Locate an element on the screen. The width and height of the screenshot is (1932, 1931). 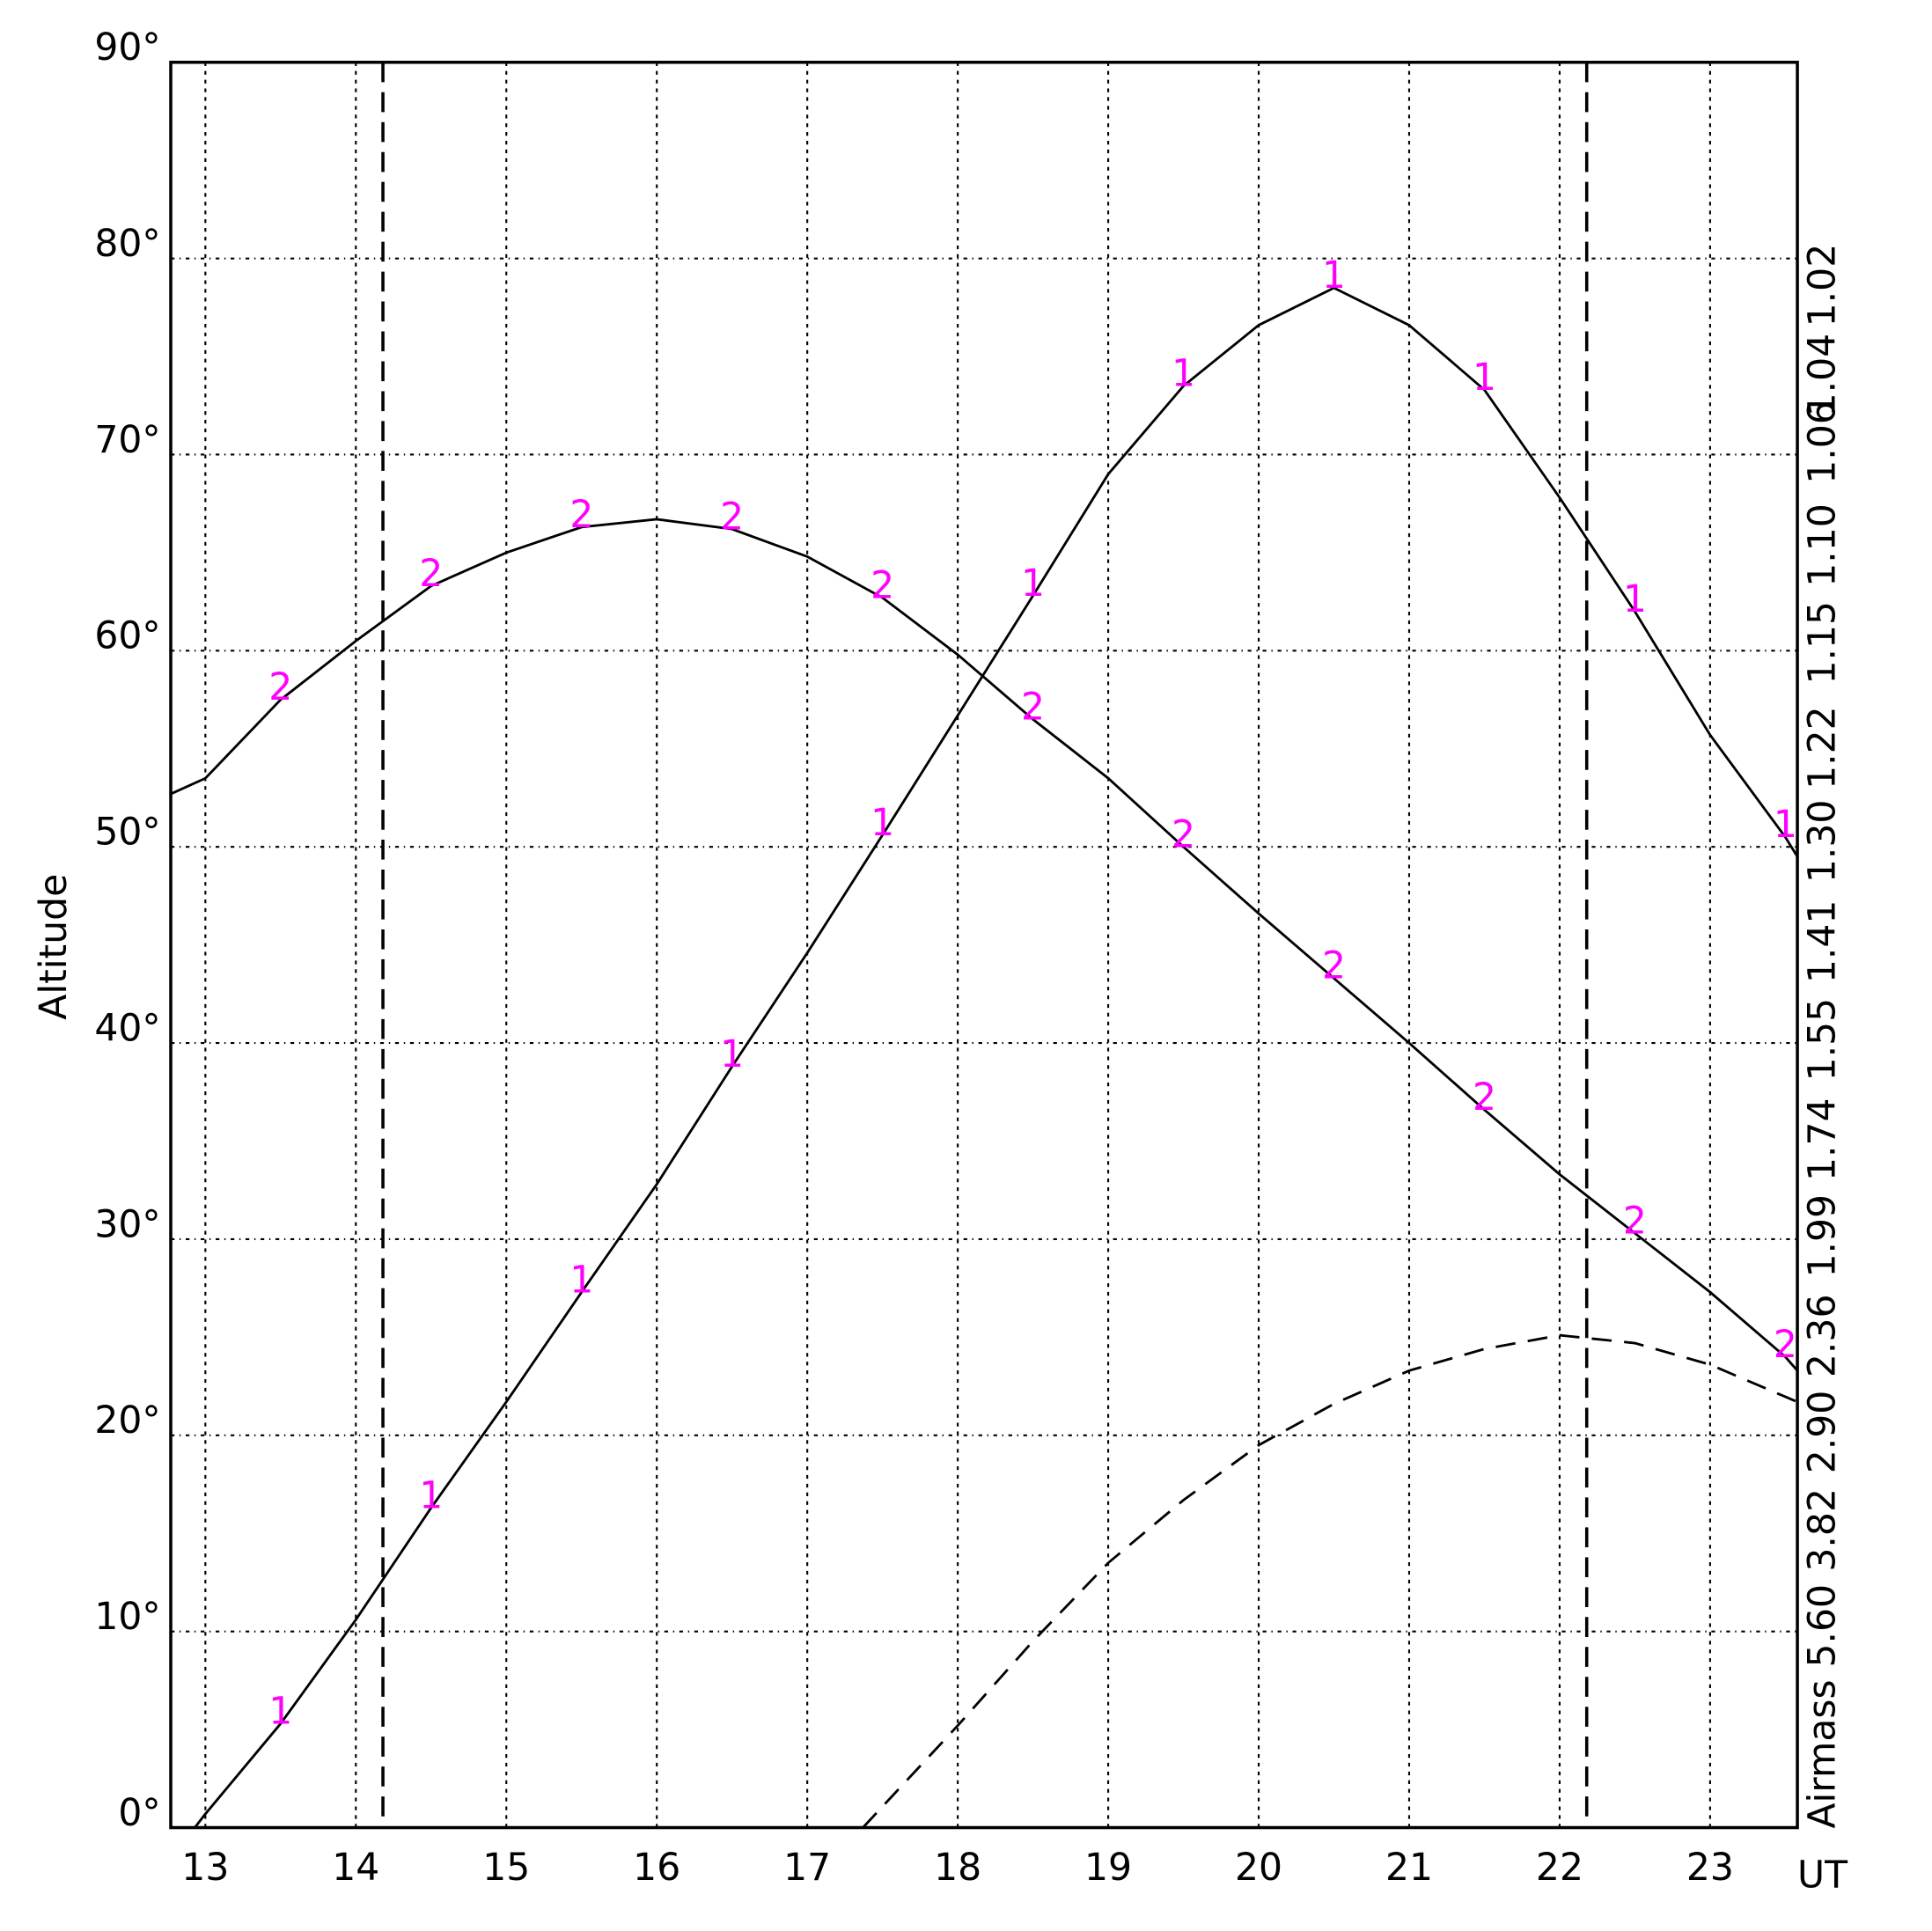
y2-tick-label: 1.04 is located at coordinates (1823, 375).